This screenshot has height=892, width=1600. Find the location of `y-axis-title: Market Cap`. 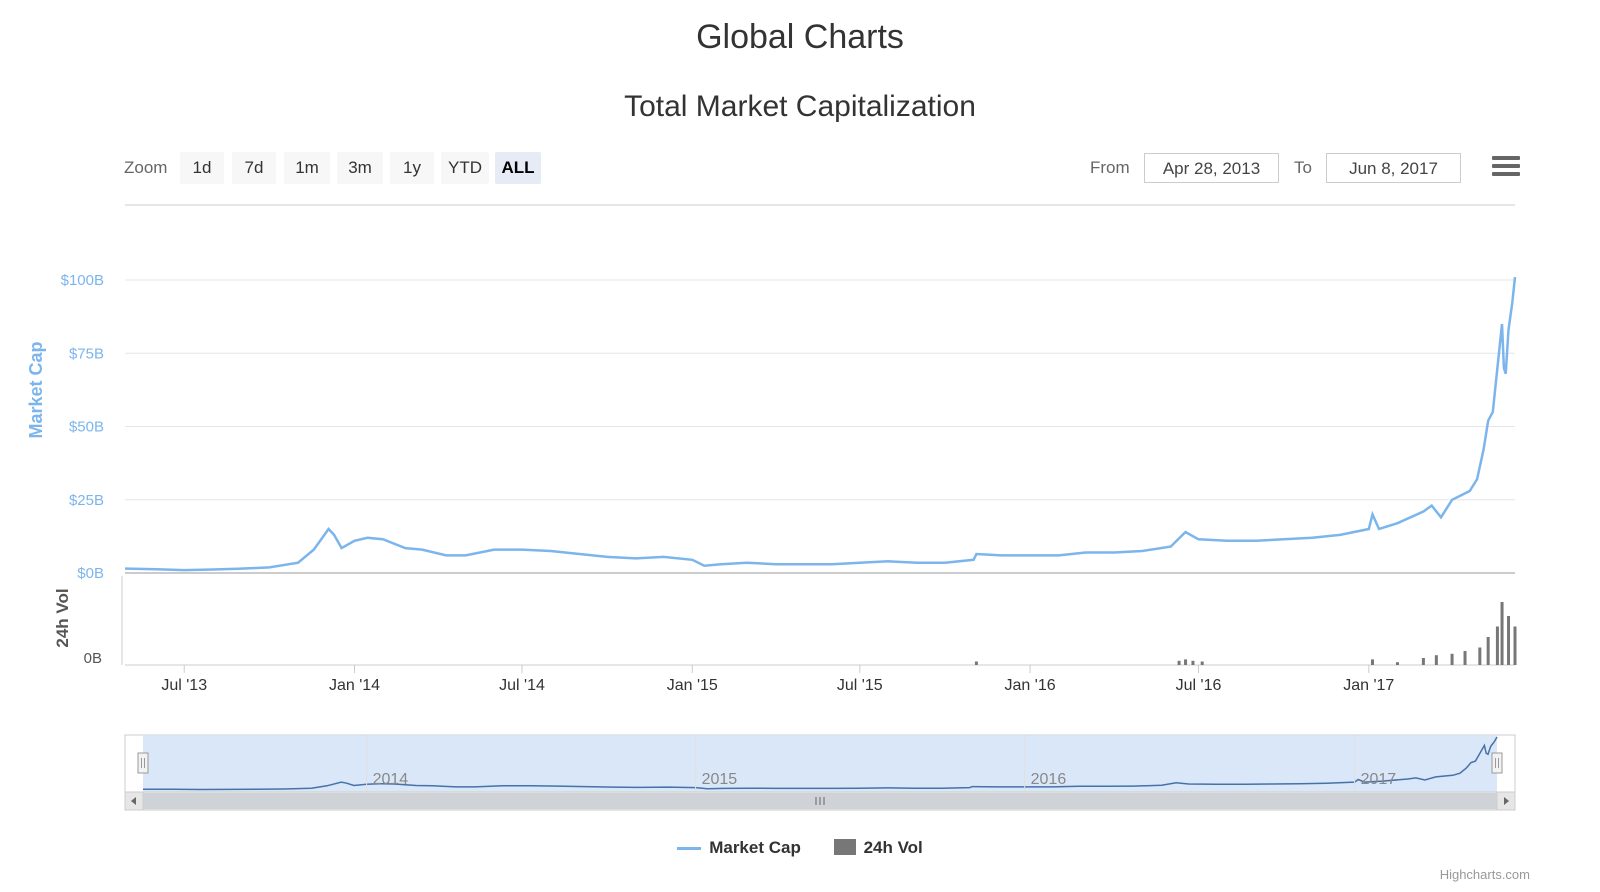

y-axis-title: Market Cap is located at coordinates (36, 389).